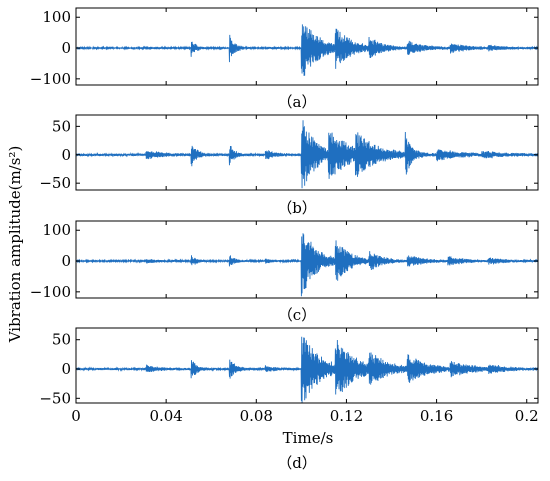 Image resolution: width=550 pixels, height=481 pixels. What do you see at coordinates (297, 208) in the screenshot?
I see `panel-label: （b）` at bounding box center [297, 208].